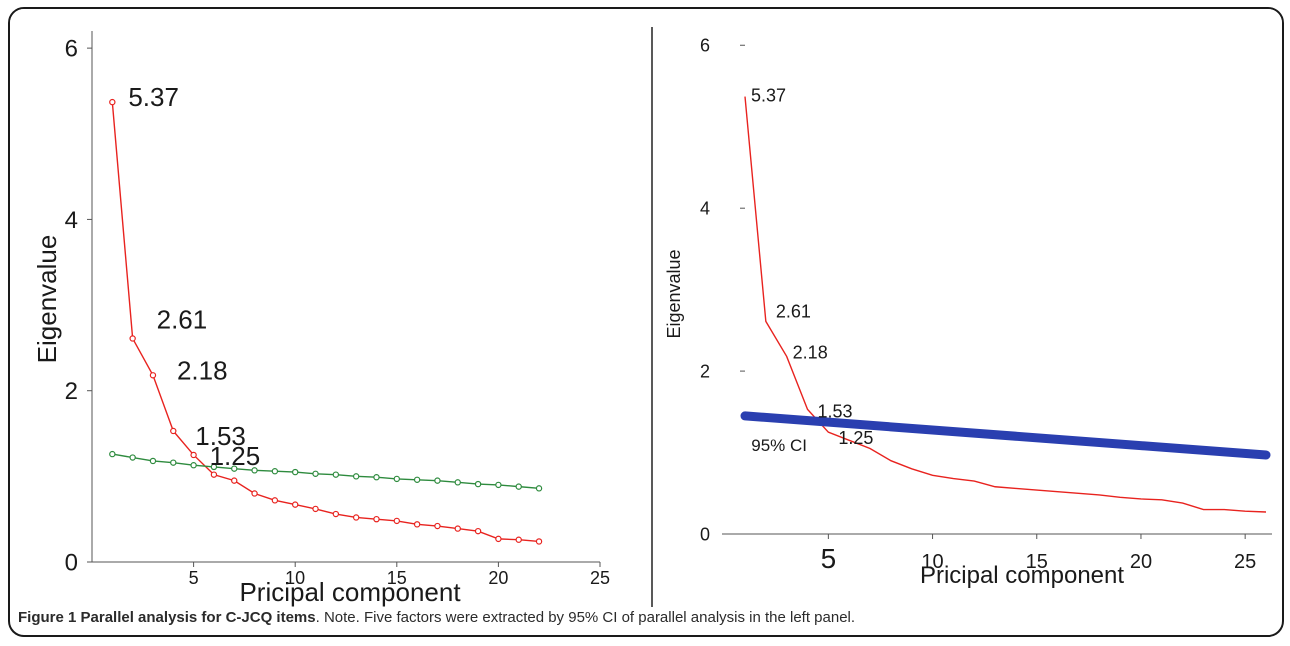  What do you see at coordinates (47, 299) in the screenshot?
I see `left-y-axis-label: Eigenvalue` at bounding box center [47, 299].